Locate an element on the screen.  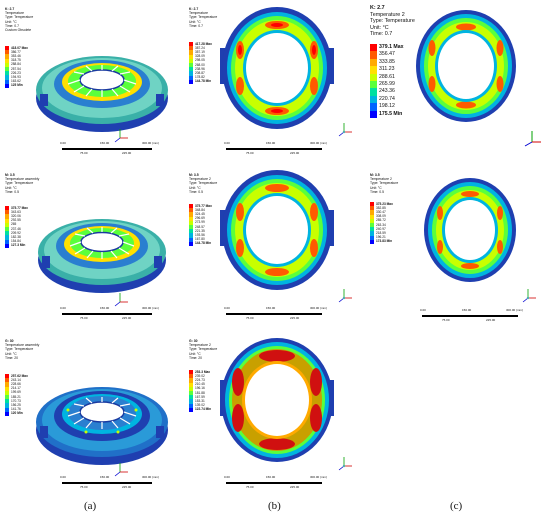
legend-label: 320.06 is located at coordinates (16, 215).